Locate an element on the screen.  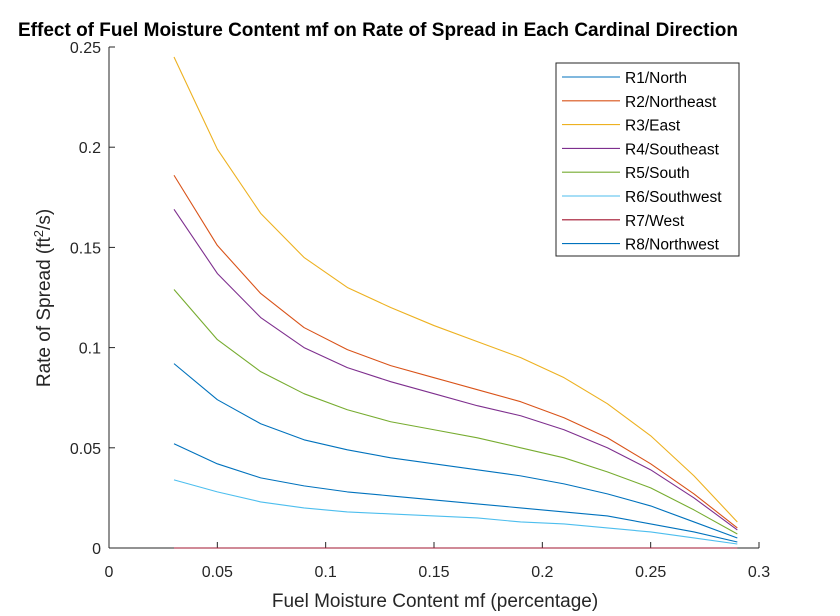
x-tick-label: 0.2 is located at coordinates (542, 572).